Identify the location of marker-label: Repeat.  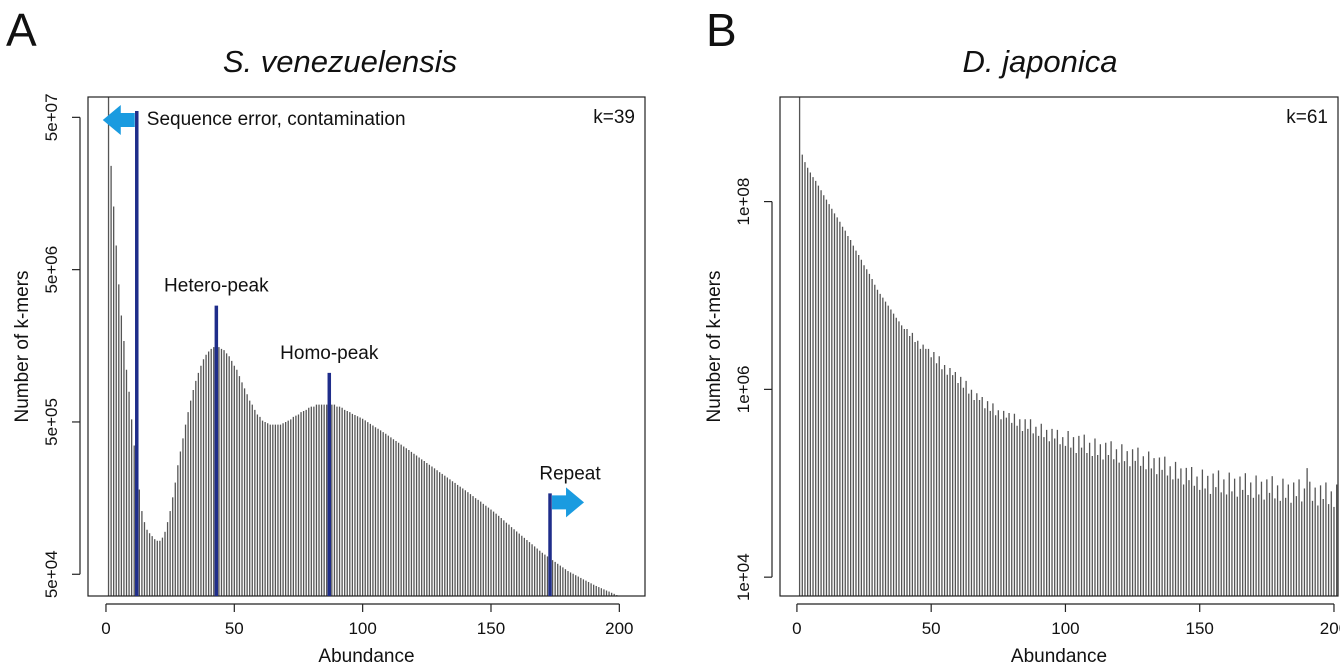
(570, 473).